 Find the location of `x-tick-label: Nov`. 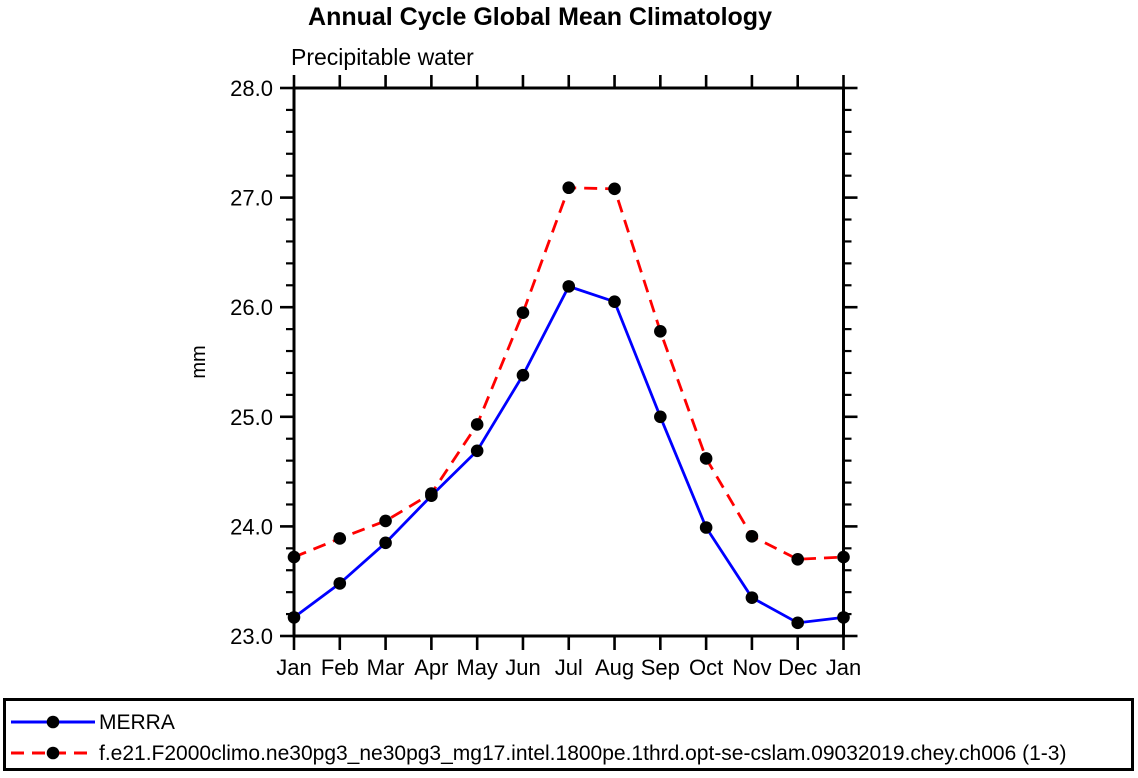

x-tick-label: Nov is located at coordinates (751, 667).